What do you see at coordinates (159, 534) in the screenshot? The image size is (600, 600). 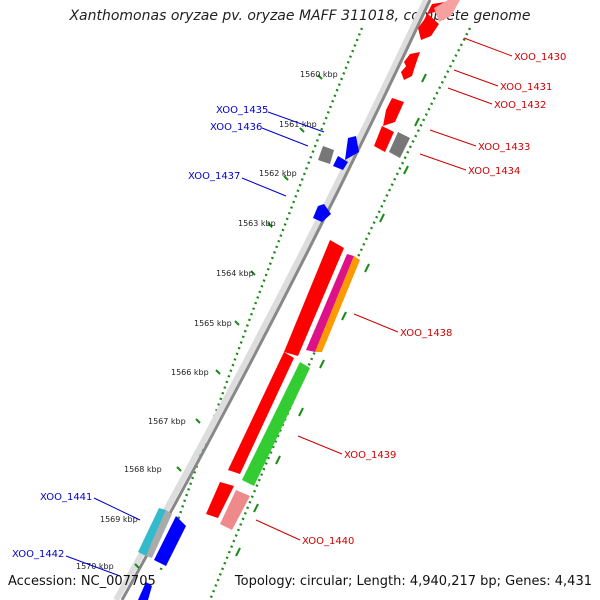 I see `gene-arrow-xoo-1441b` at bounding box center [159, 534].